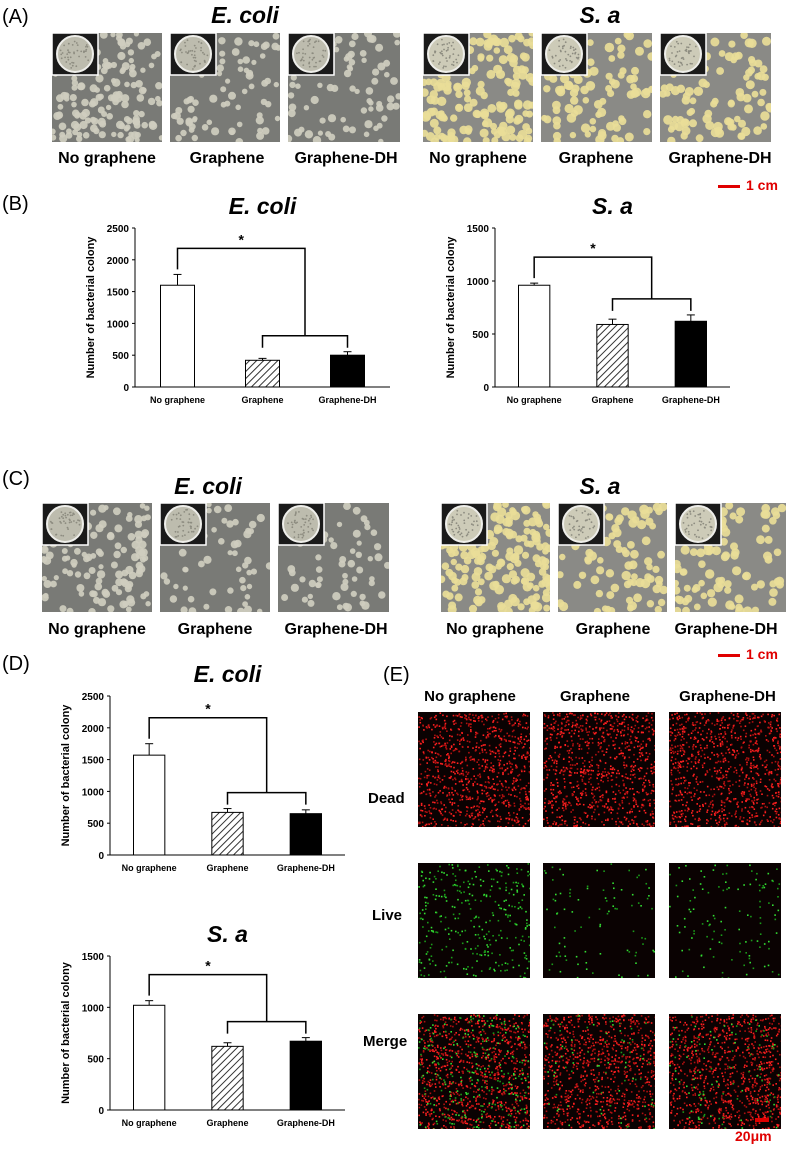 The image size is (791, 1149). What do you see at coordinates (177, 400) in the screenshot?
I see `x-tick-label: No graphene` at bounding box center [177, 400].